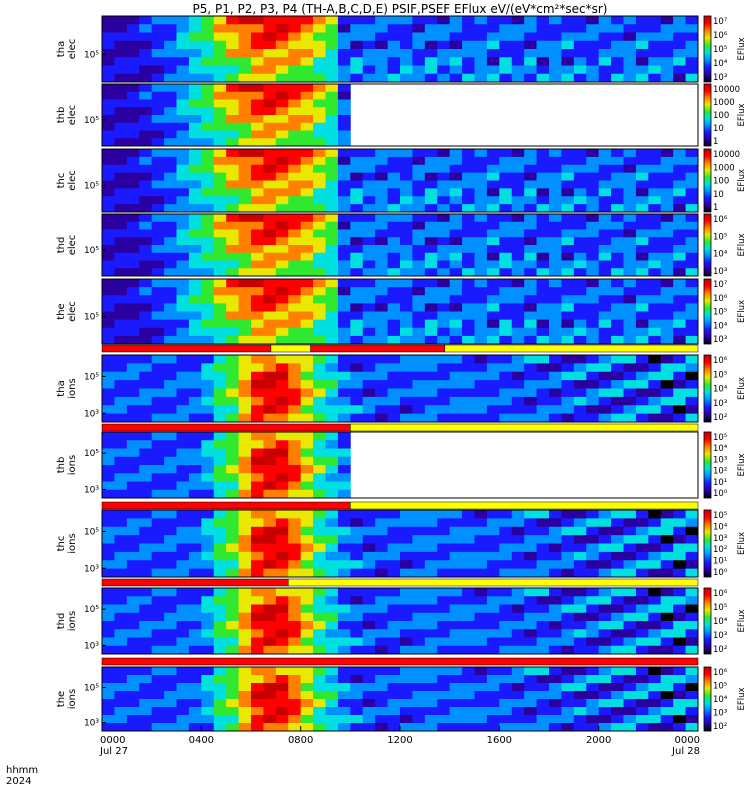 Image resolution: width=750 pixels, height=800 pixels. I want to click on panel-ylabel-thc-ions-0: thc, so click(61, 544).